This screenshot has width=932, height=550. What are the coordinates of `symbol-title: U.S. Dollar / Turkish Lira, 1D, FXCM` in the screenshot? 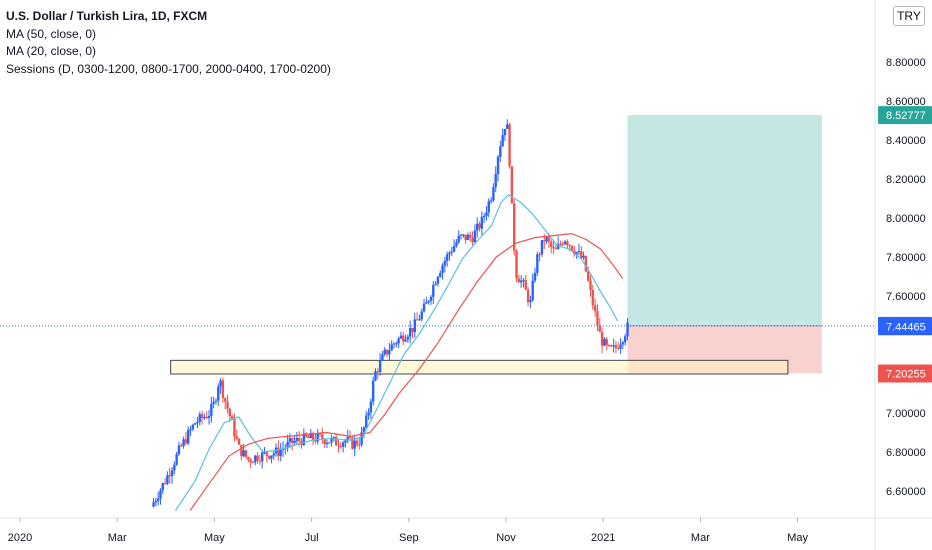 It's located at (107, 16).